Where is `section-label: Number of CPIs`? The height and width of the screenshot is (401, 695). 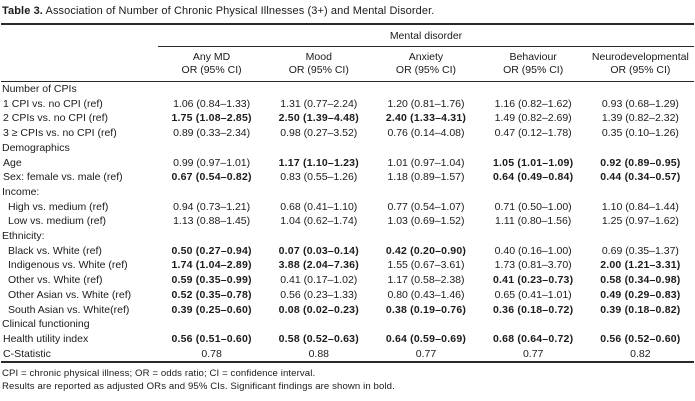
section-label: Number of CPIs is located at coordinates (39, 89).